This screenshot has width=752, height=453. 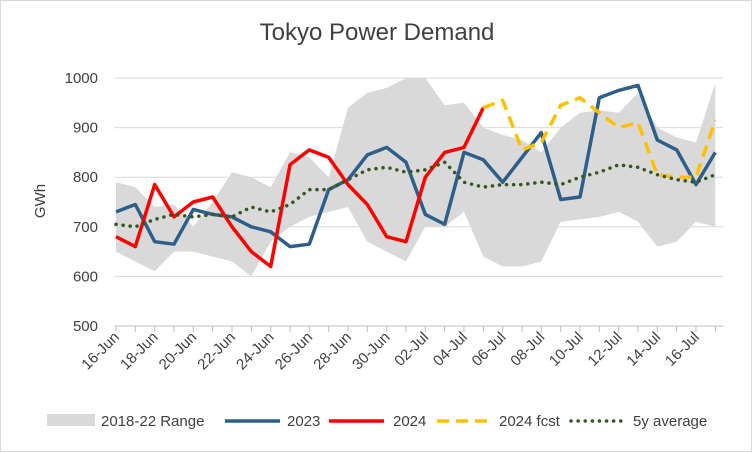 What do you see at coordinates (85, 177) in the screenshot?
I see `y-tick-label: 800` at bounding box center [85, 177].